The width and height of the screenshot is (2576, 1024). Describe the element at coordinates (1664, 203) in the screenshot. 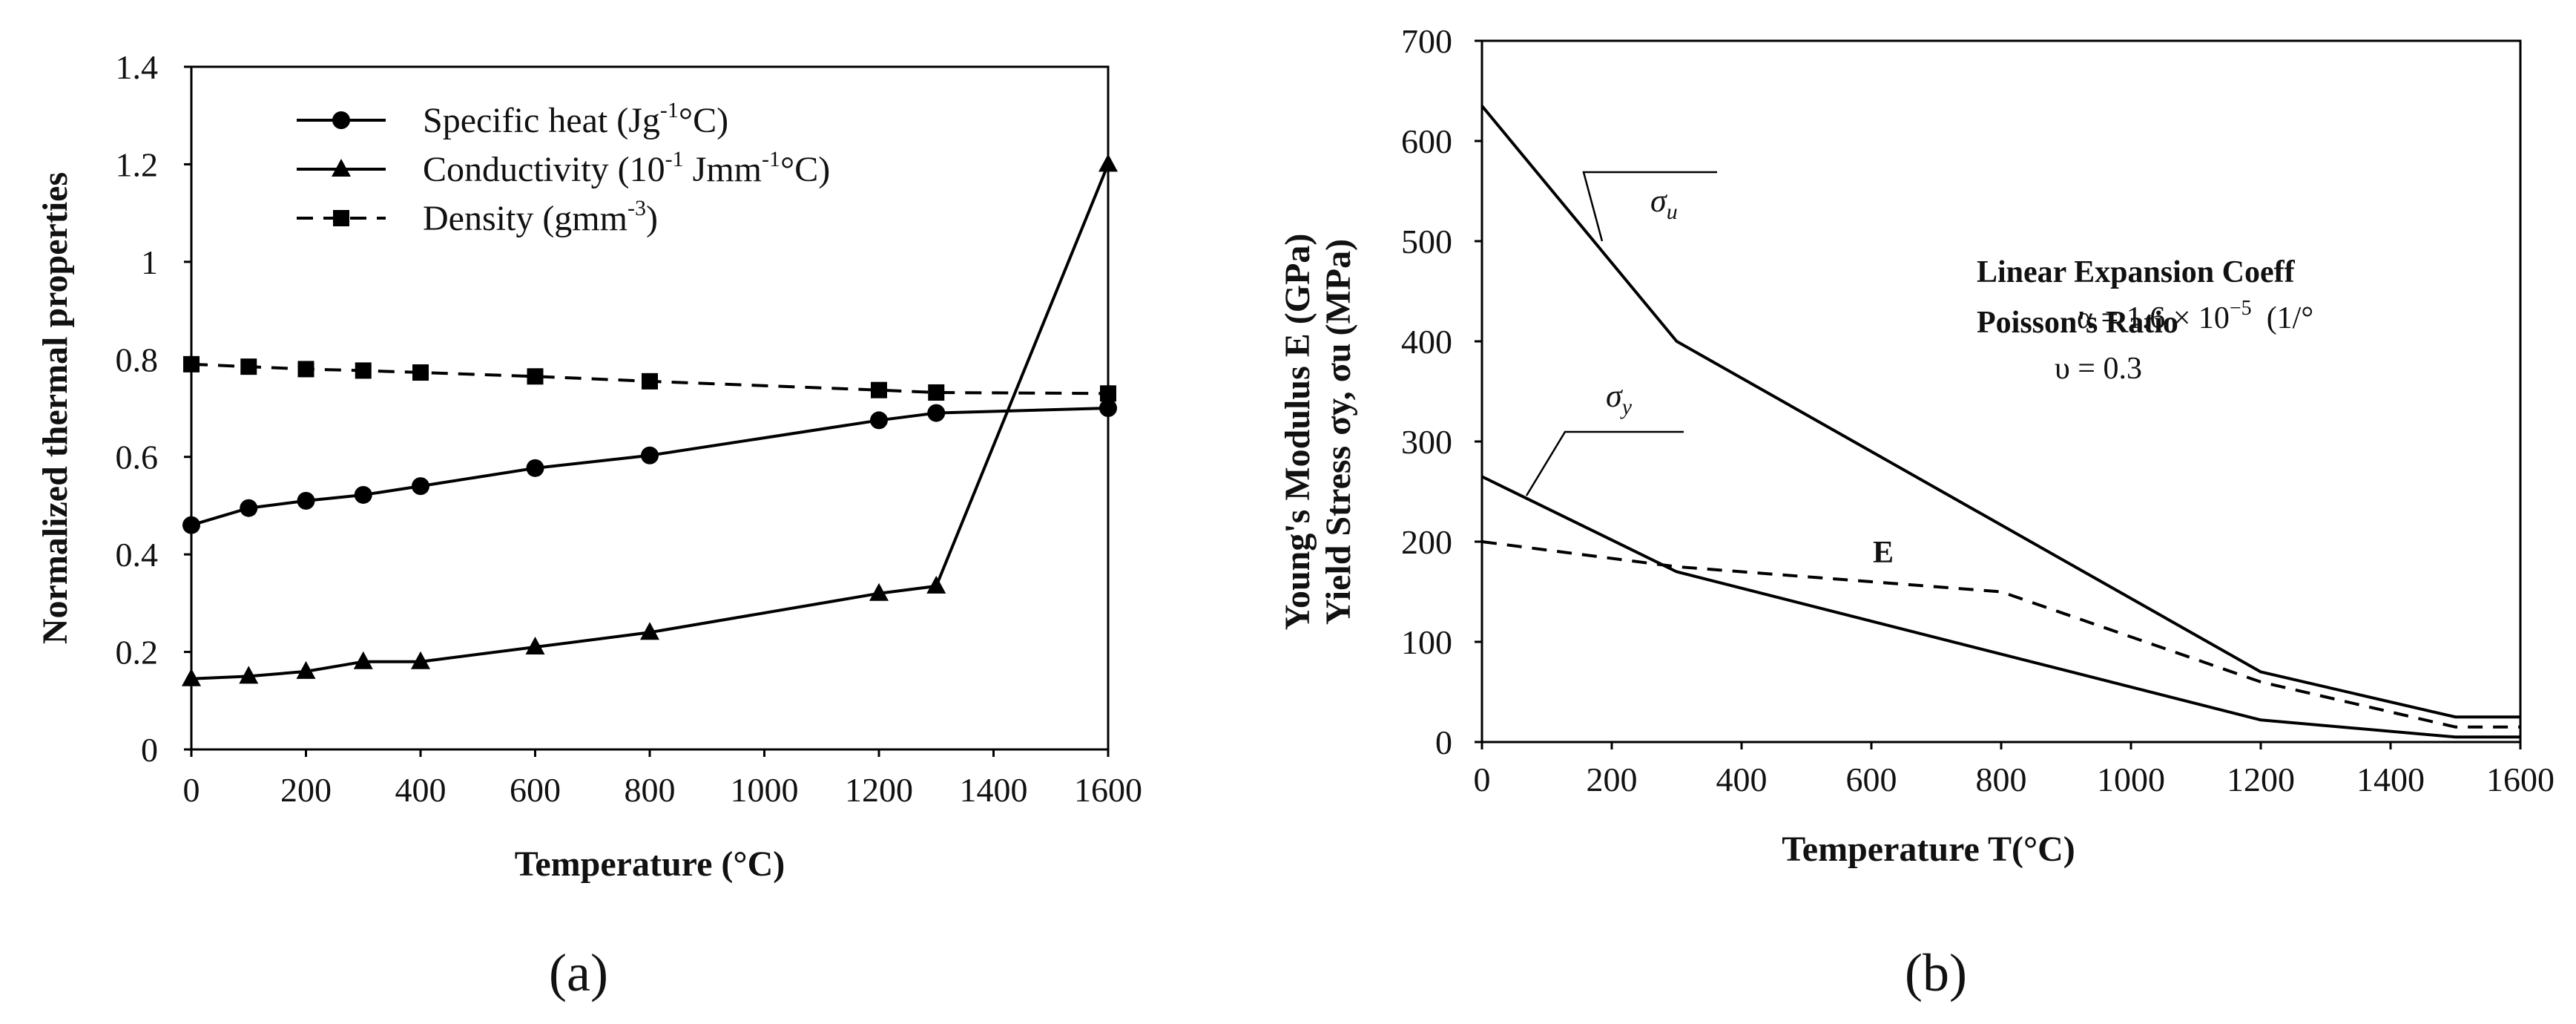

I see `sigma-u-label: σu` at that location.